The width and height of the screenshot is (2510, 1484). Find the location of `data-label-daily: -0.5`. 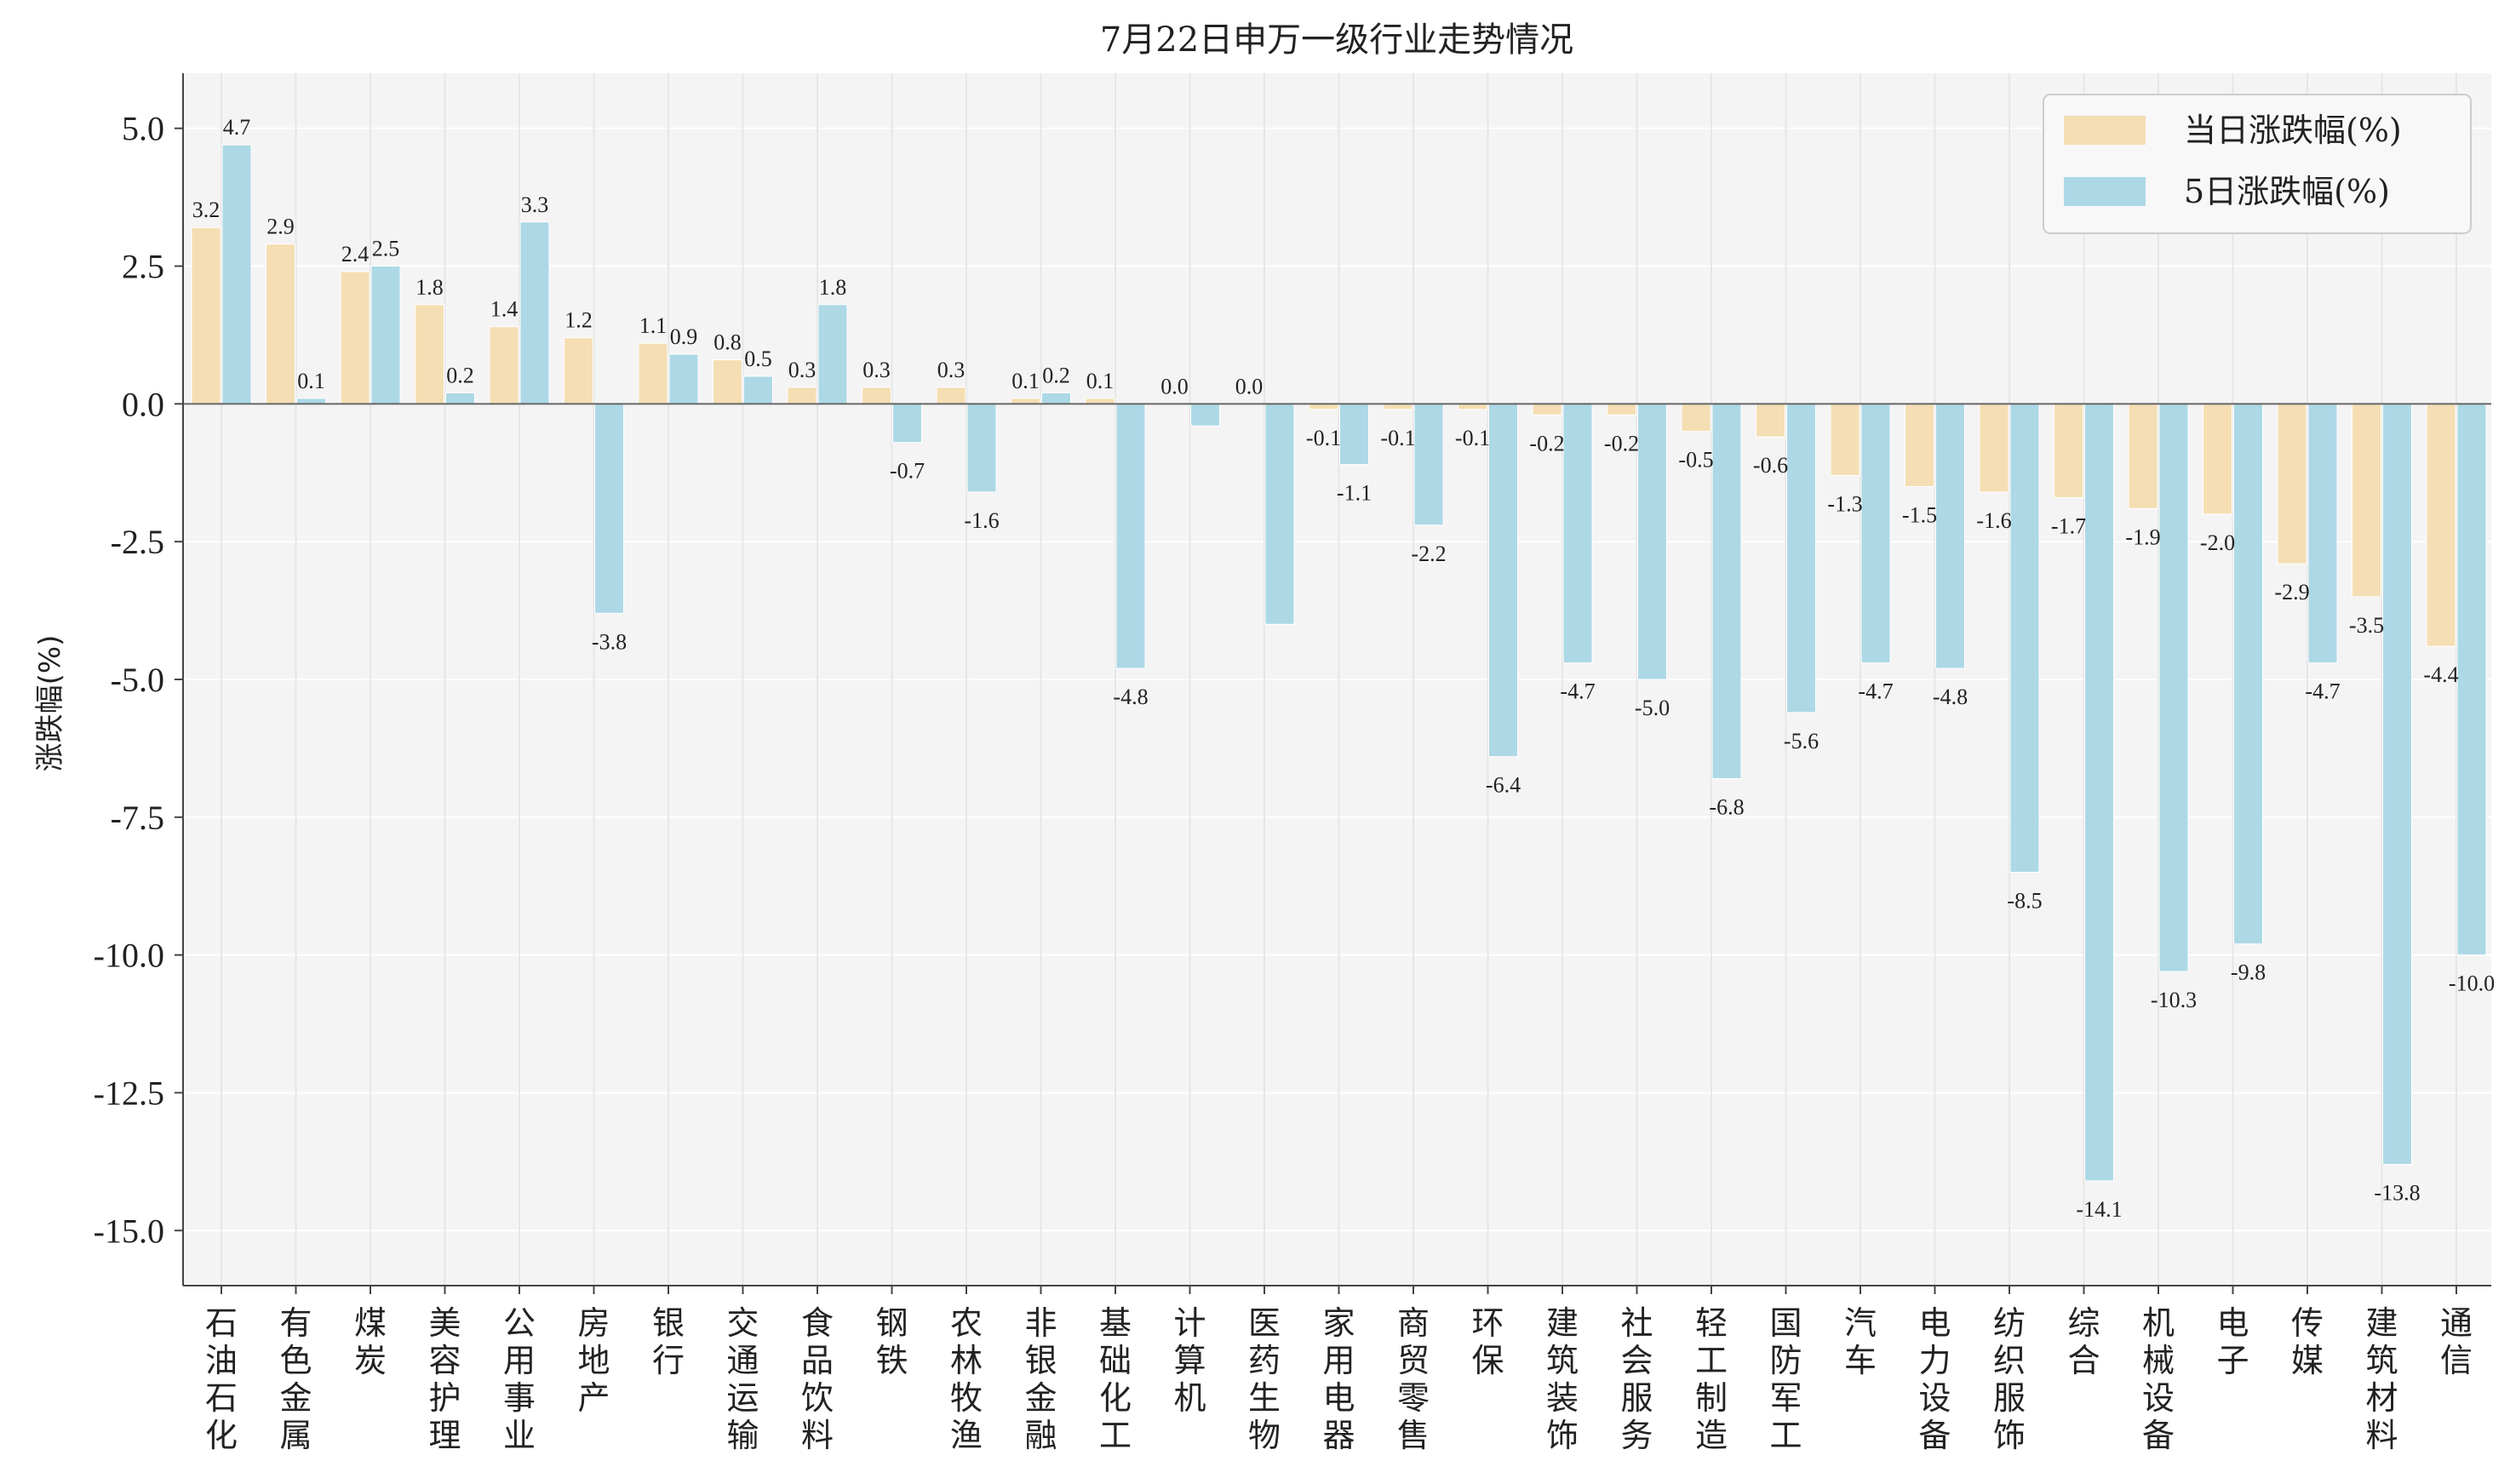

data-label-daily: -0.5 is located at coordinates (1695, 460).